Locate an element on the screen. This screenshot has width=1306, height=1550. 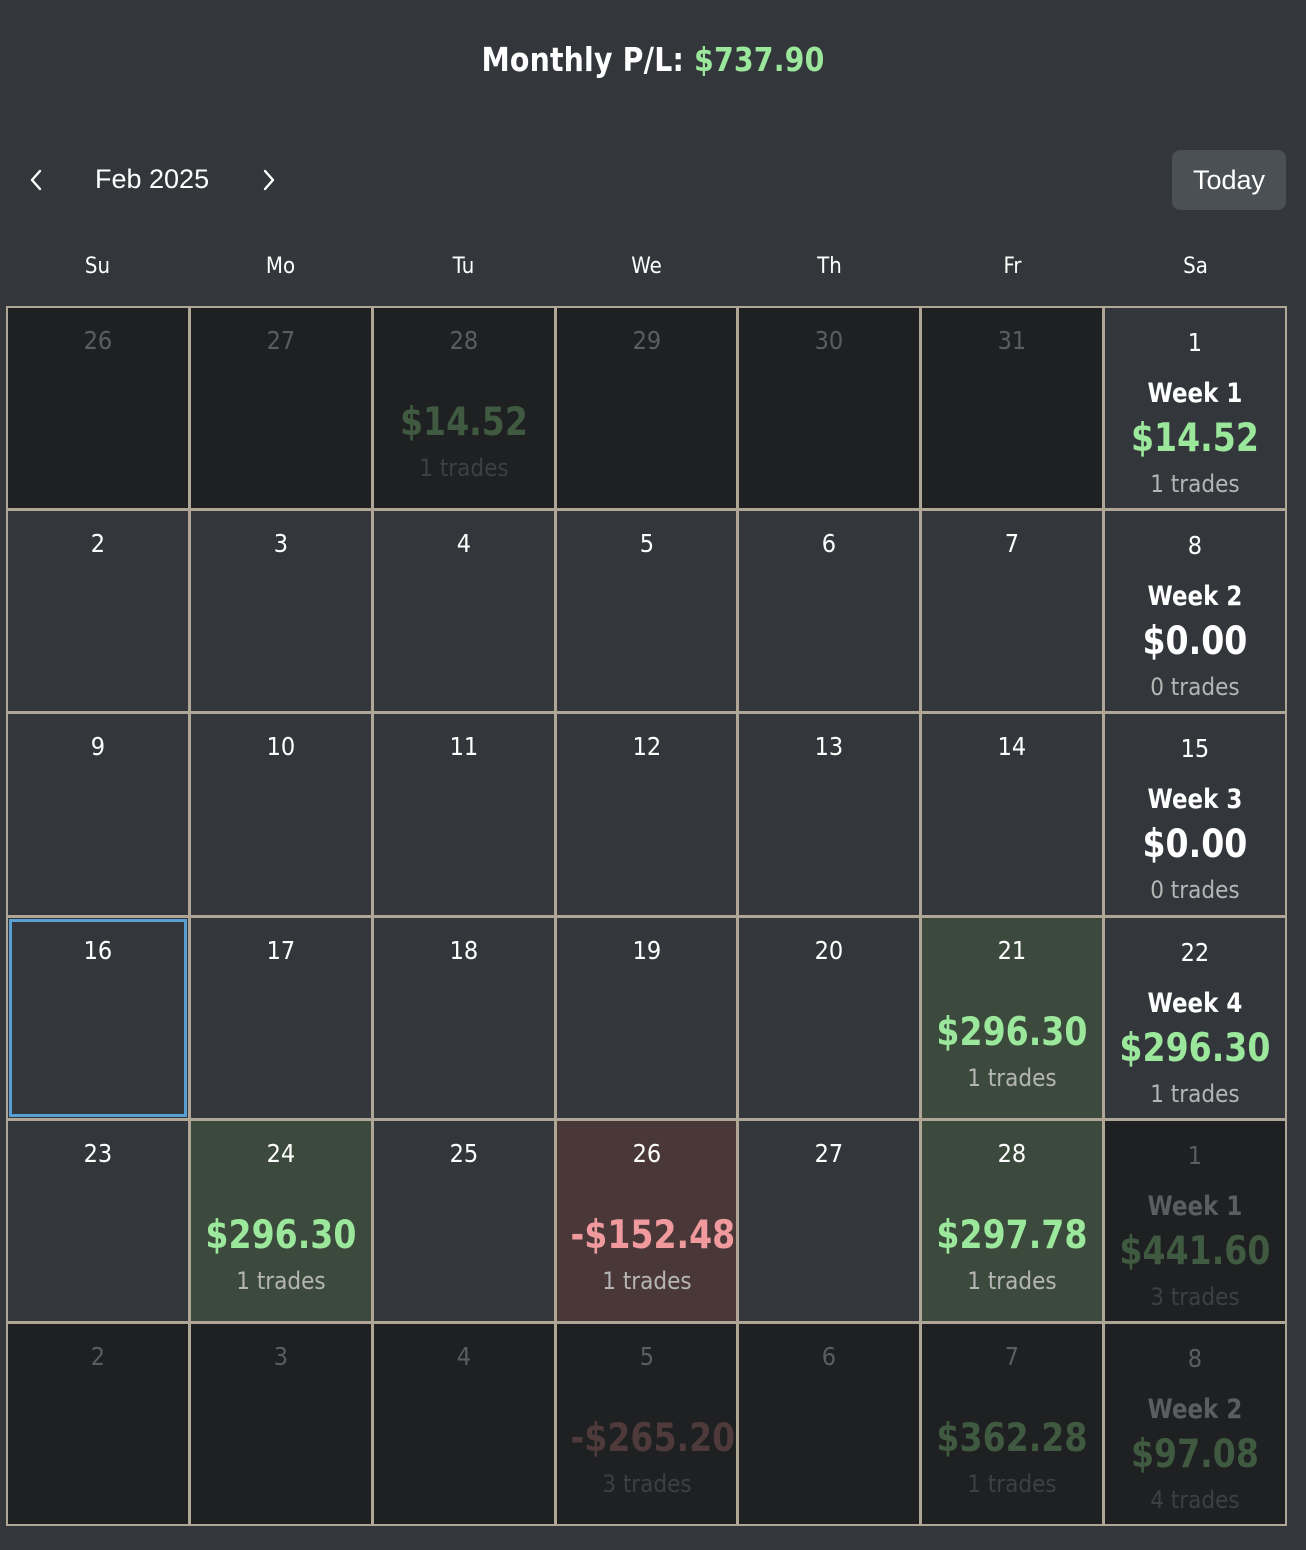
calendar-day-cell: 23 is located at coordinates (98, 1220).